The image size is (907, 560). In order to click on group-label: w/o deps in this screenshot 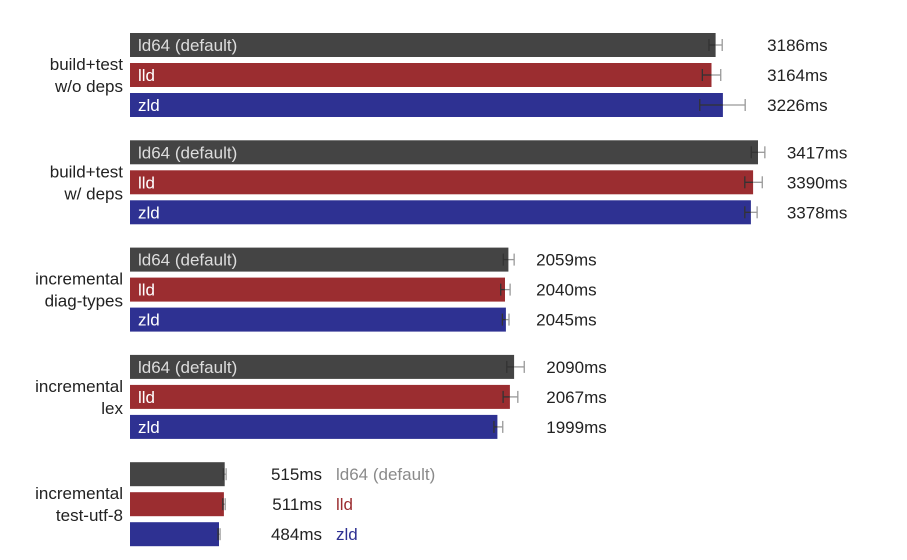, I will do `click(88, 86)`.